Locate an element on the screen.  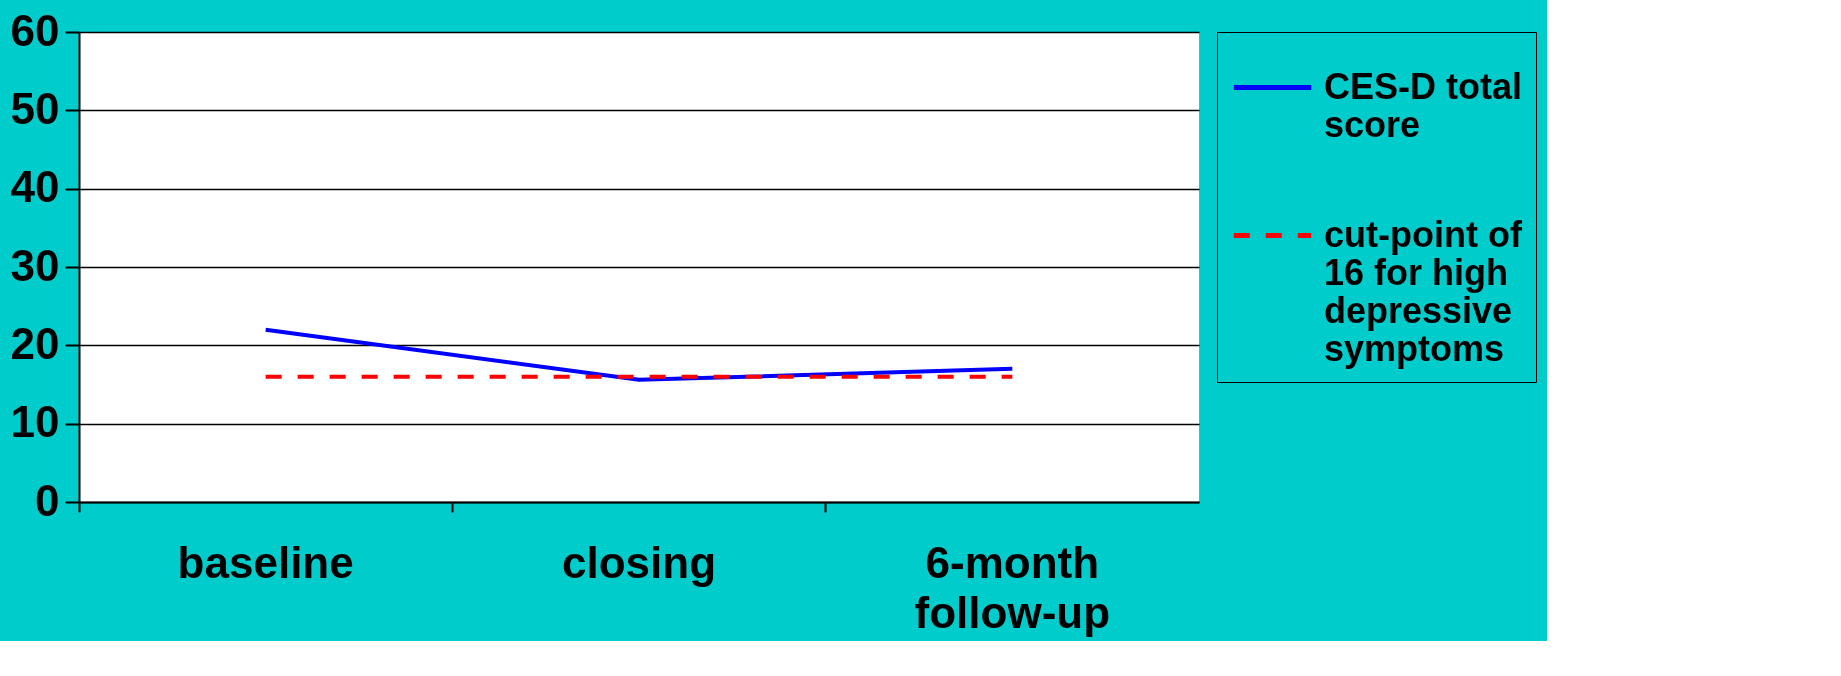
x-tick-label: closing is located at coordinates (639, 562).